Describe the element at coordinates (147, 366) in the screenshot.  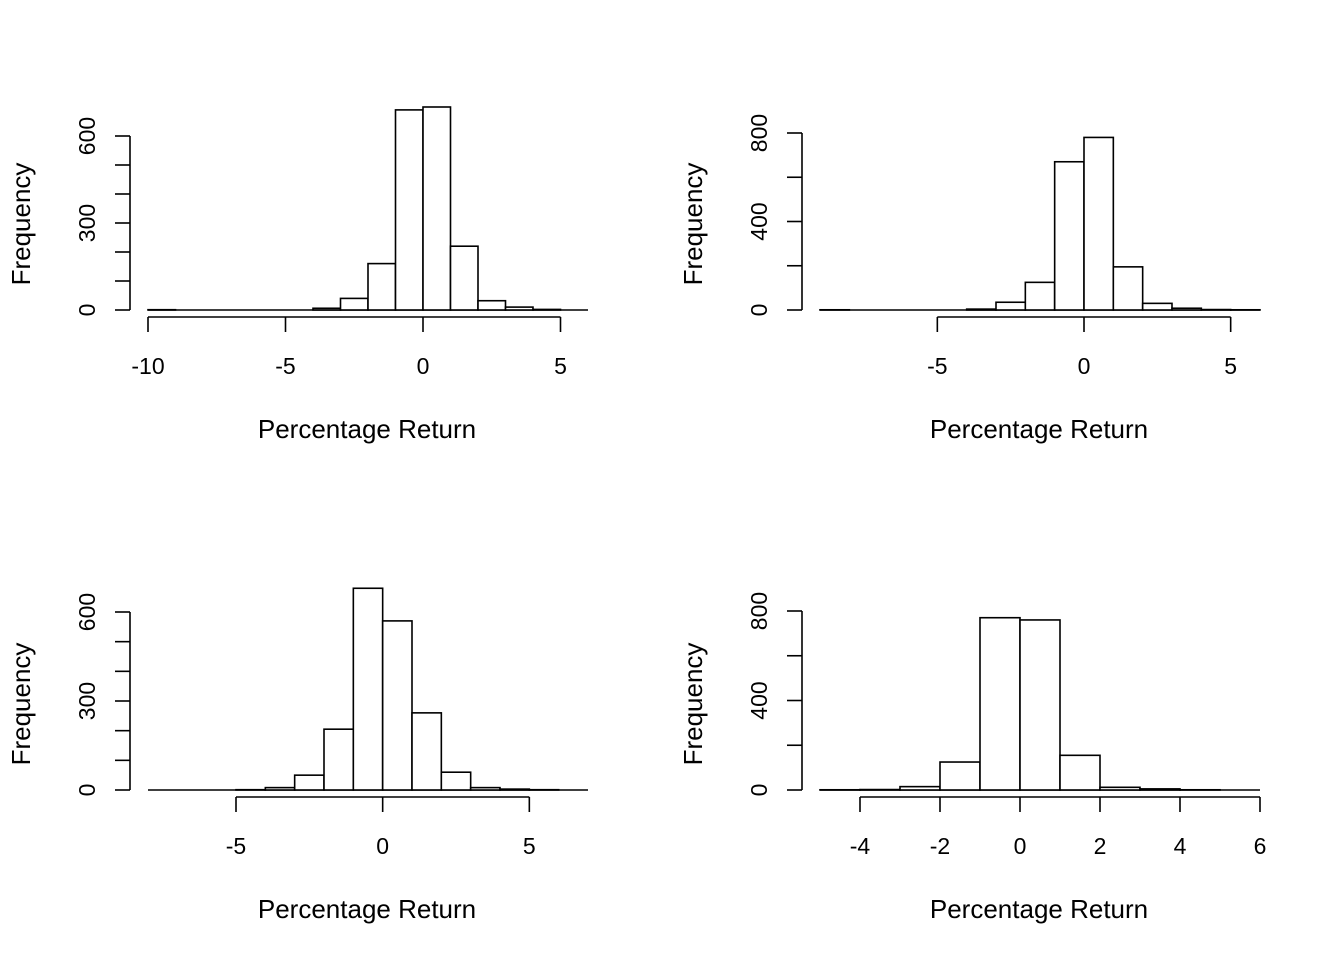
I see `x-tick-label: -10` at that location.